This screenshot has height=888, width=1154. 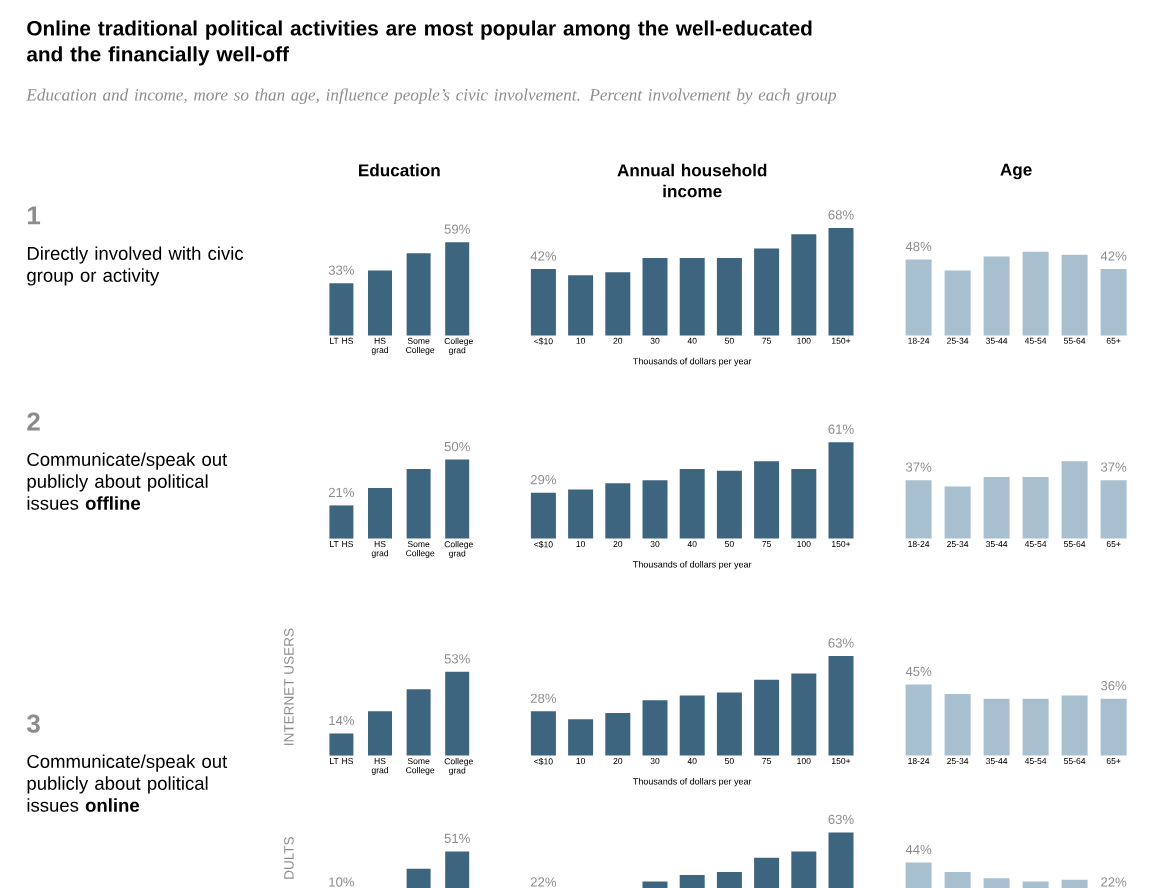 What do you see at coordinates (127, 481) in the screenshot?
I see `text: Communicate/speak out publicly about political issues offline` at bounding box center [127, 481].